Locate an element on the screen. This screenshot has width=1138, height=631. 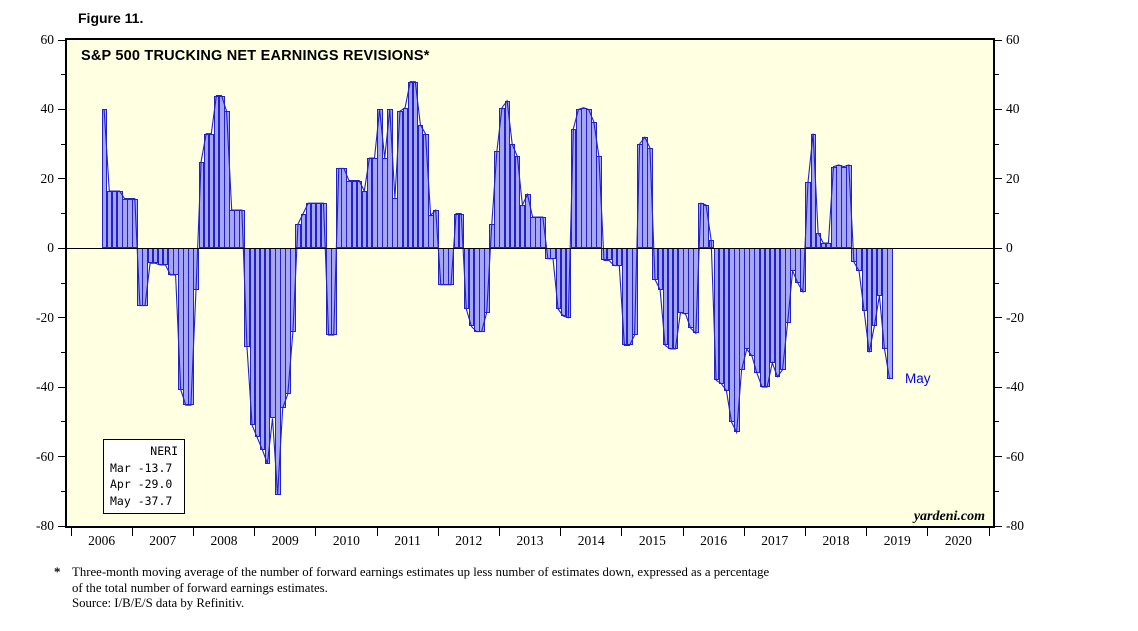
last-point-annotation: May is located at coordinates (918, 378).